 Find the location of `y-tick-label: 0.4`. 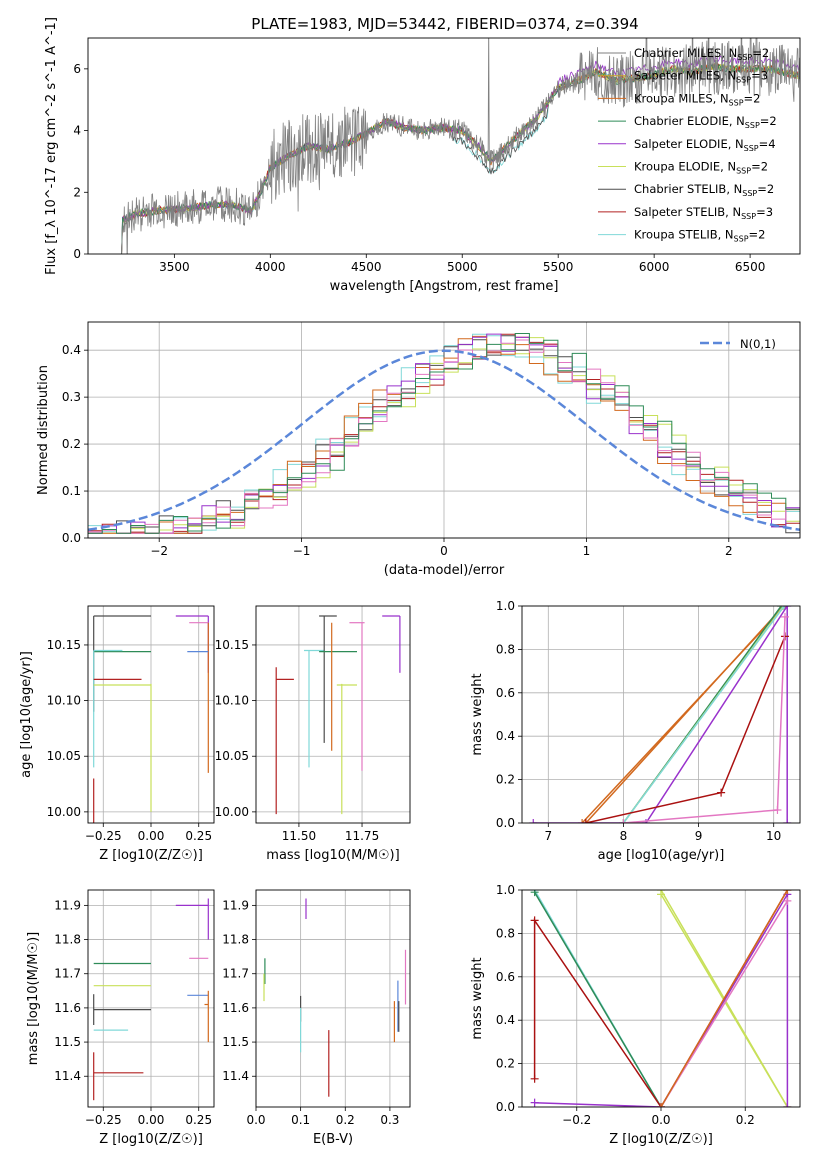

y-tick-label: 0.4 is located at coordinates (505, 736).